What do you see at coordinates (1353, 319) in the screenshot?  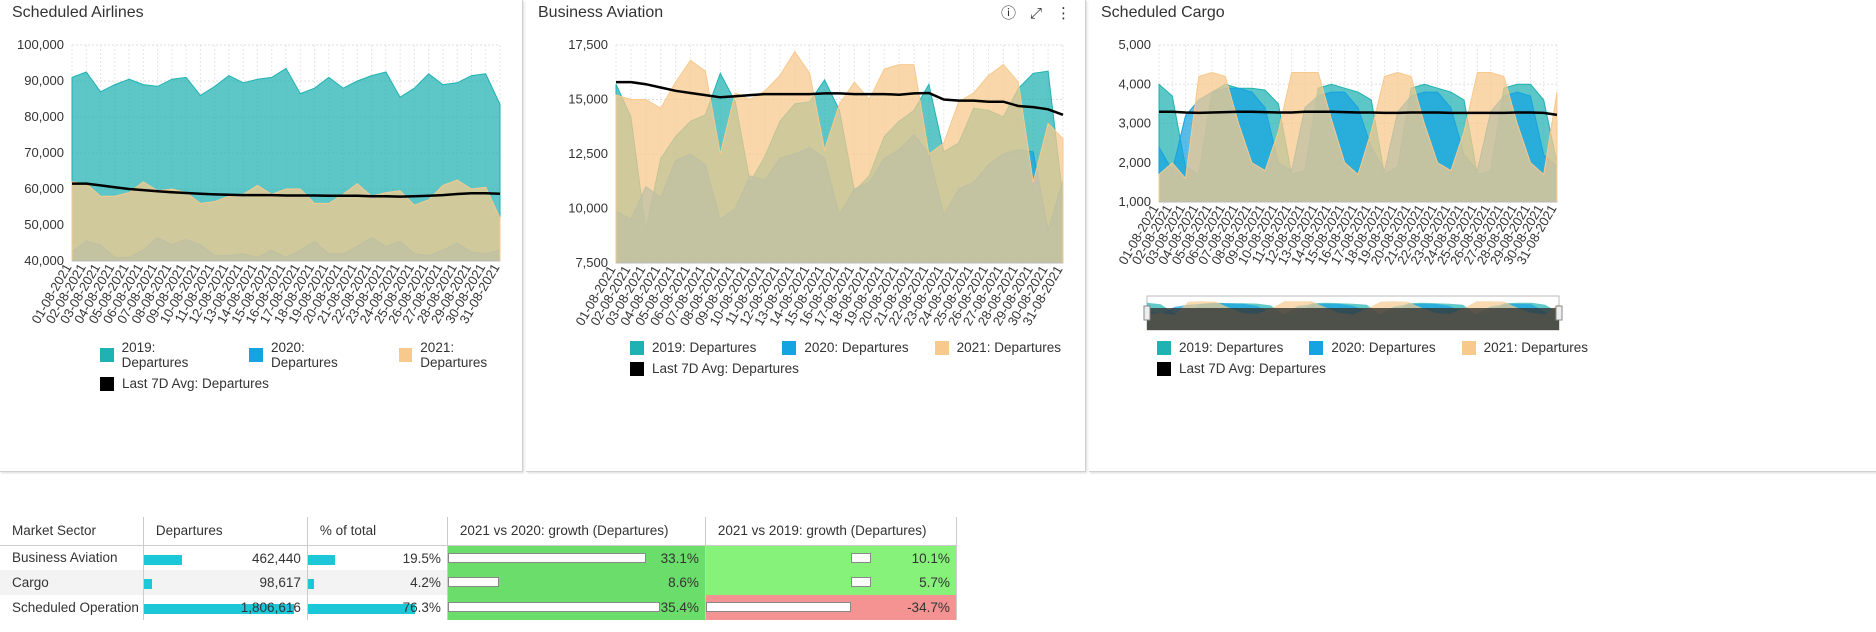 I see `navigator-selection` at bounding box center [1353, 319].